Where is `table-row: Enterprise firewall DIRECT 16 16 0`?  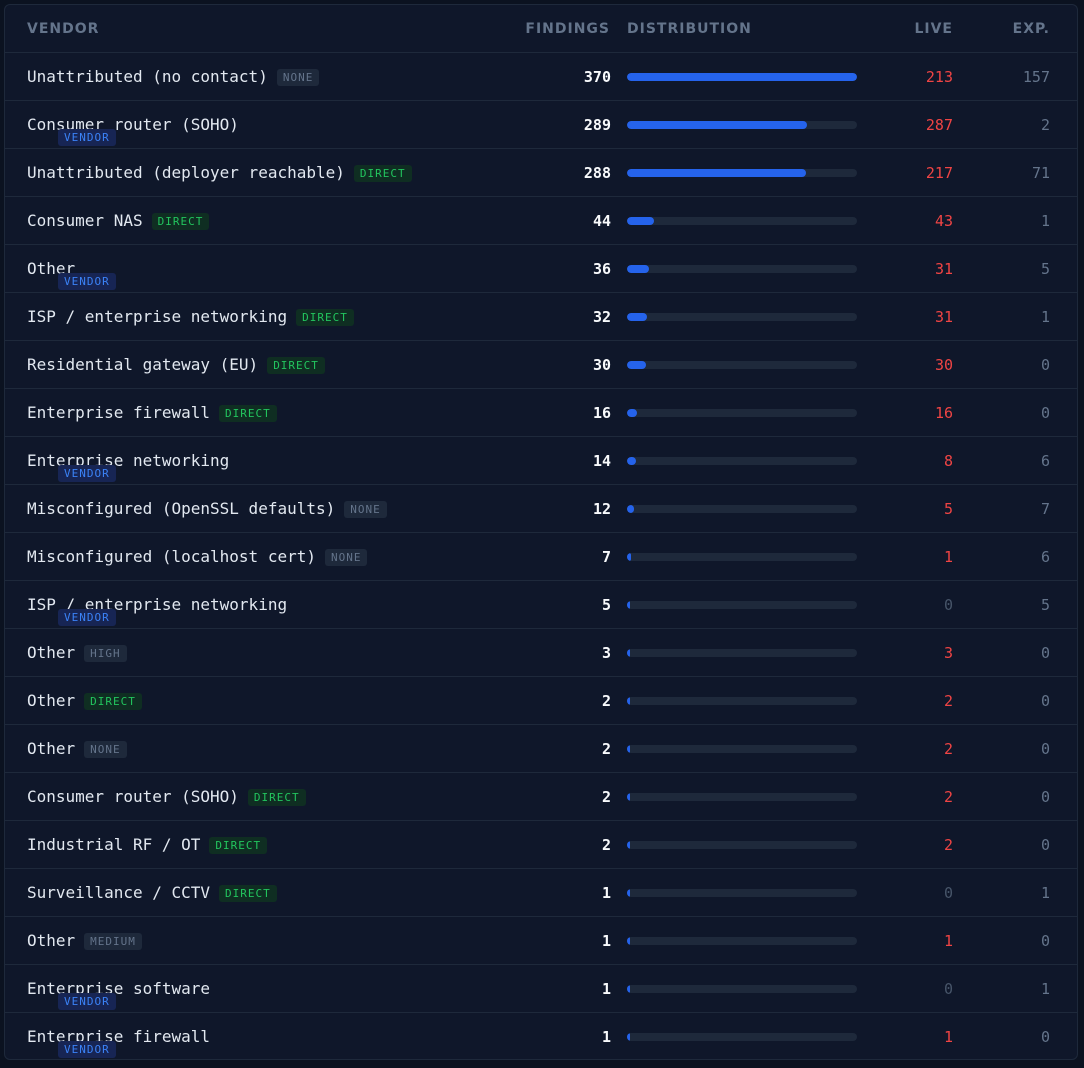 table-row: Enterprise firewall DIRECT 16 16 0 is located at coordinates (541, 413).